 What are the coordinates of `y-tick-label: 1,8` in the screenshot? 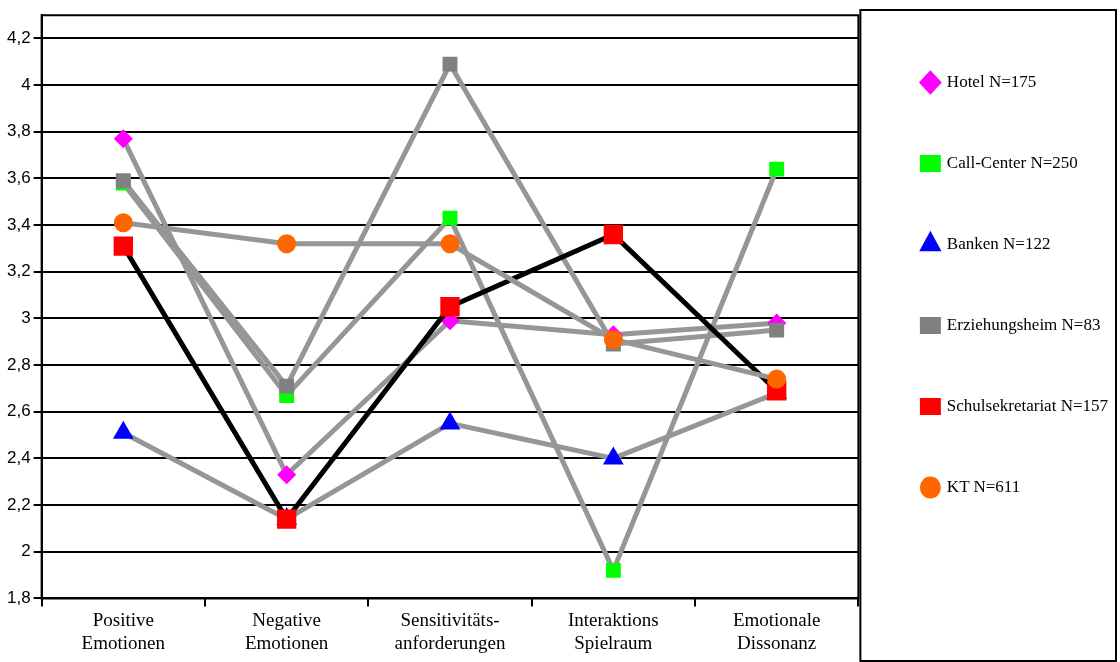 It's located at (18, 598).